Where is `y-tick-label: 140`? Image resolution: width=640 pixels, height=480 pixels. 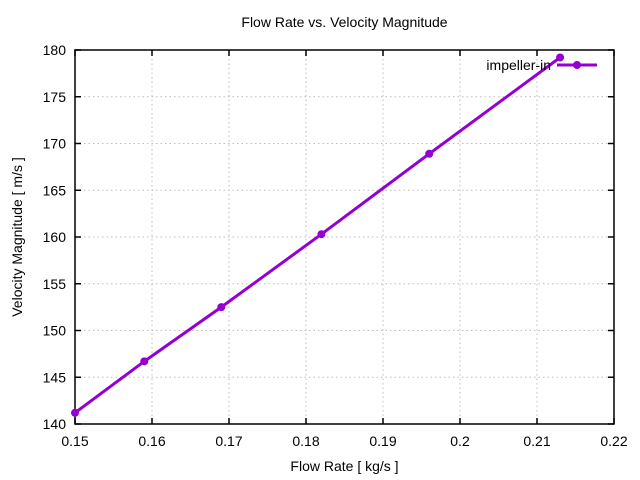
y-tick-label: 140 is located at coordinates (55, 424).